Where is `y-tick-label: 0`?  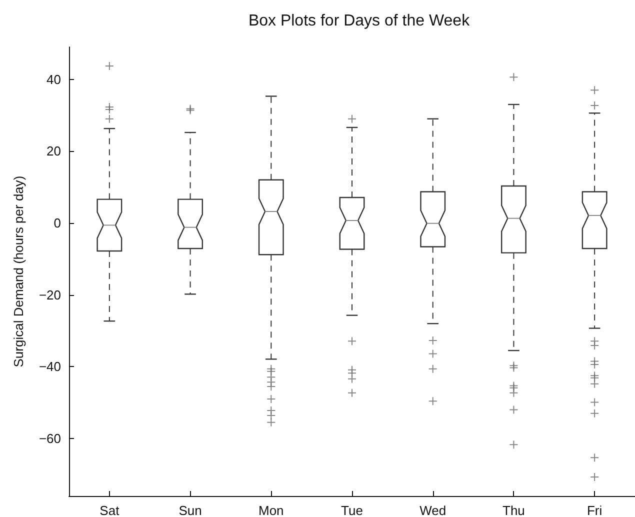 y-tick-label: 0 is located at coordinates (57, 223).